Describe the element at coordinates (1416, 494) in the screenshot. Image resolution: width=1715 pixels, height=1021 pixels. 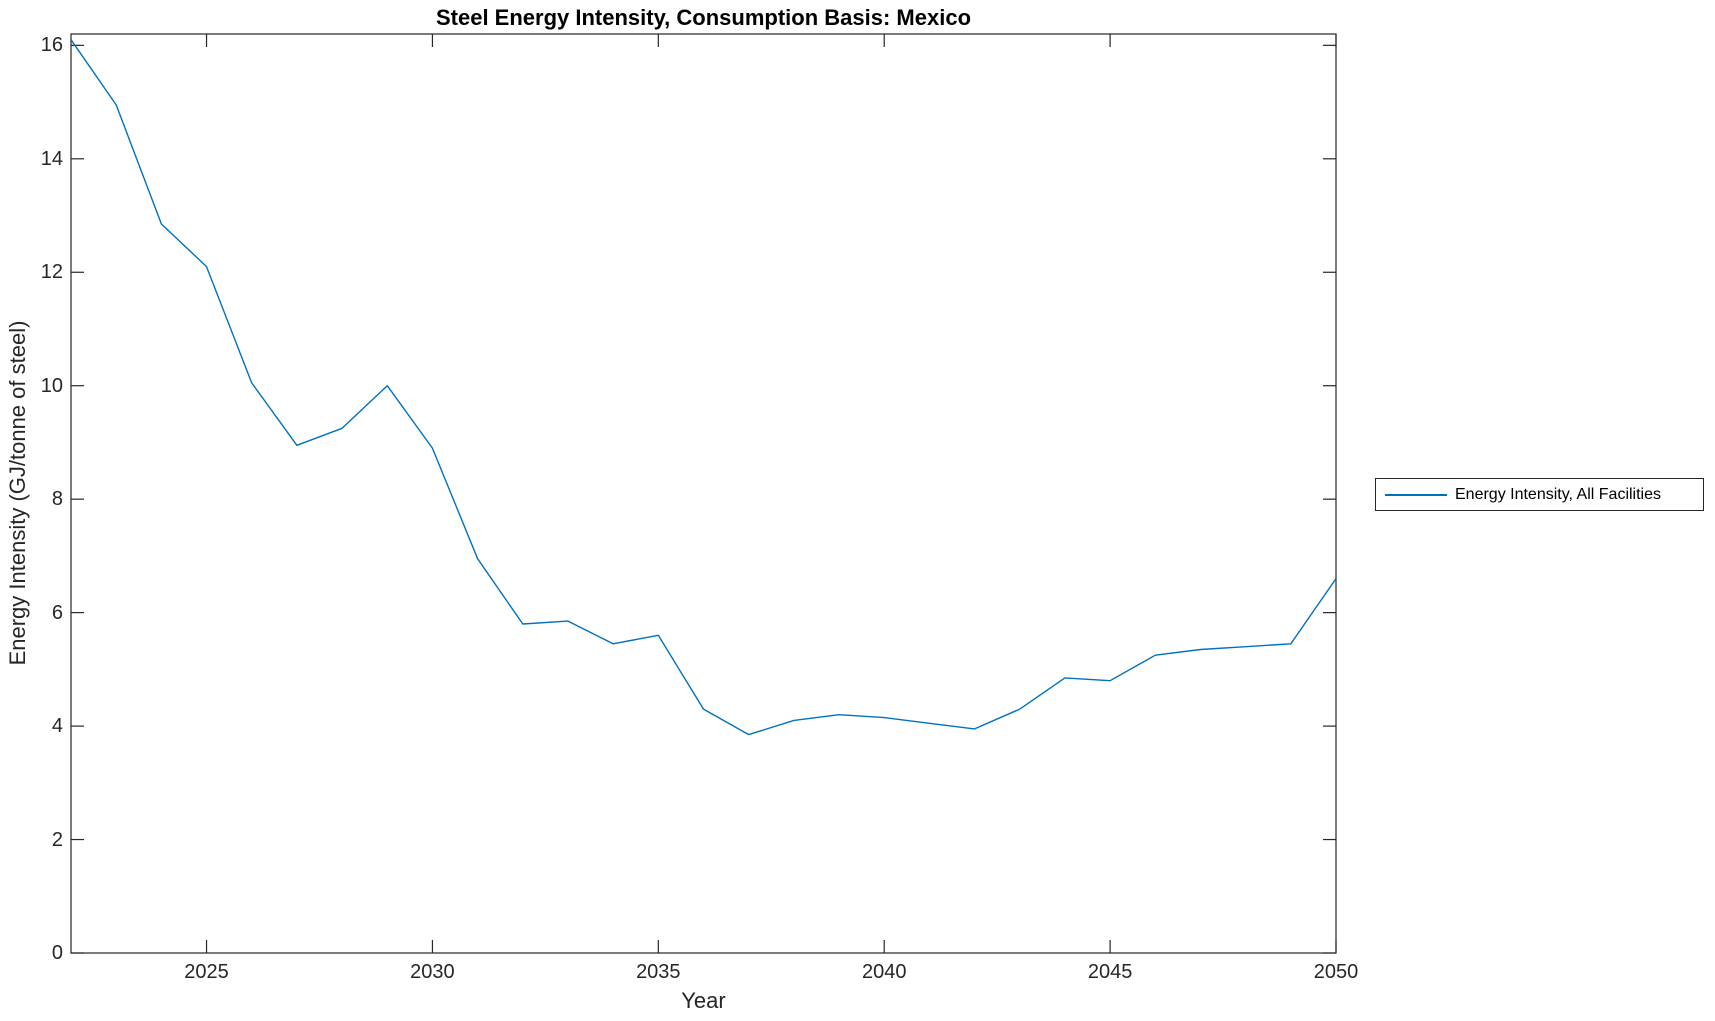
I see `legend-line-sample` at that location.